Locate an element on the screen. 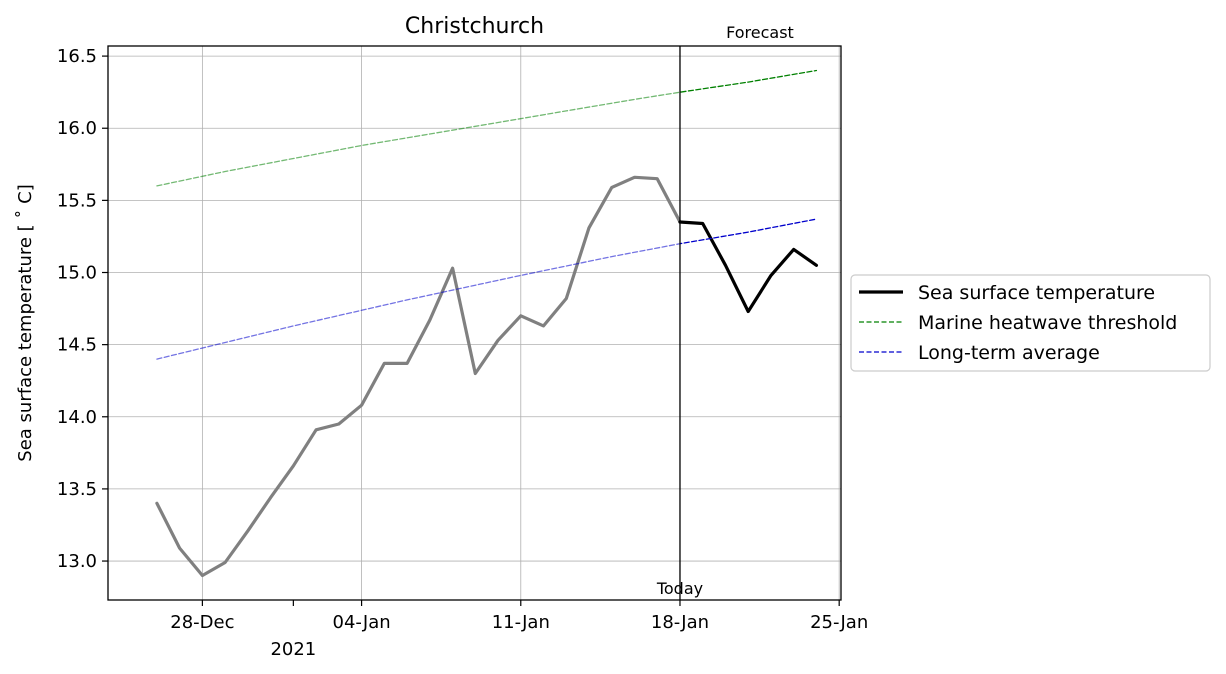  y-tick-label: 16.5 is located at coordinates (77, 56).